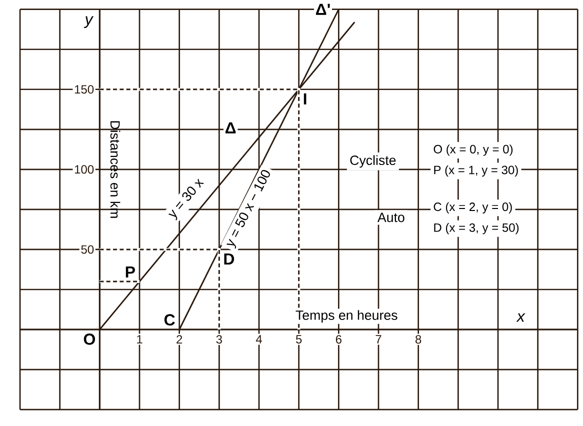  Describe the element at coordinates (473, 208) in the screenshot. I see `annotation: C (x = 2, y = 0)` at that location.